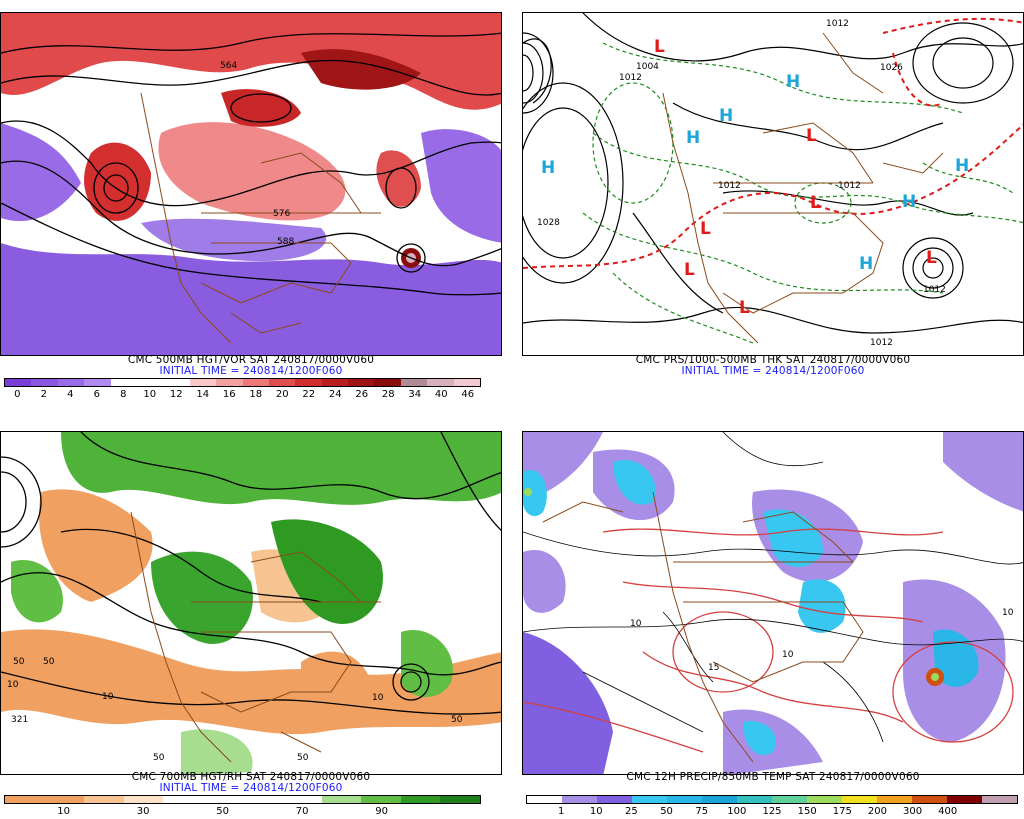  What do you see at coordinates (948, 811) in the screenshot?
I see `colorbar-tick-label: 400` at bounding box center [948, 811].